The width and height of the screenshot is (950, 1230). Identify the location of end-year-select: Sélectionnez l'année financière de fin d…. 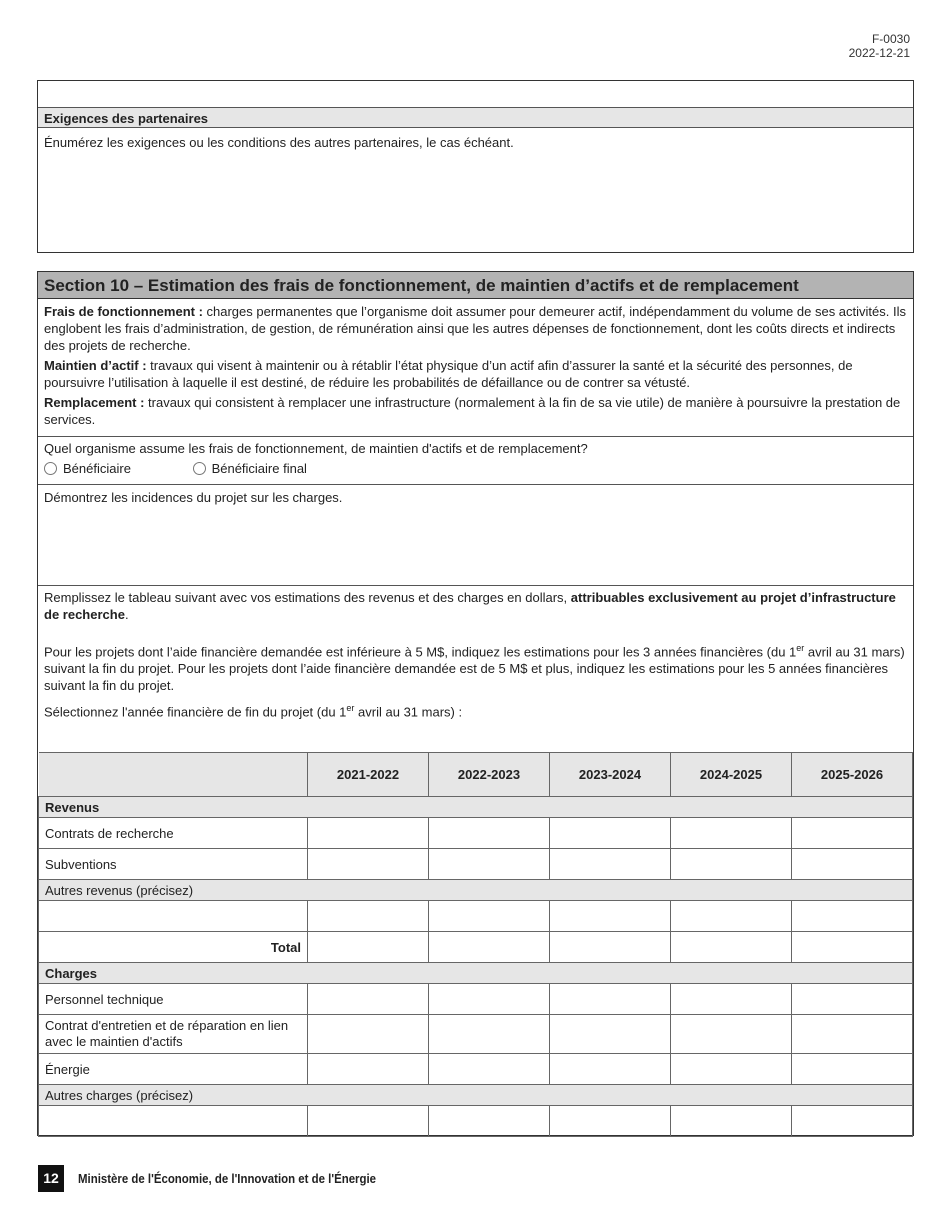
(253, 711).